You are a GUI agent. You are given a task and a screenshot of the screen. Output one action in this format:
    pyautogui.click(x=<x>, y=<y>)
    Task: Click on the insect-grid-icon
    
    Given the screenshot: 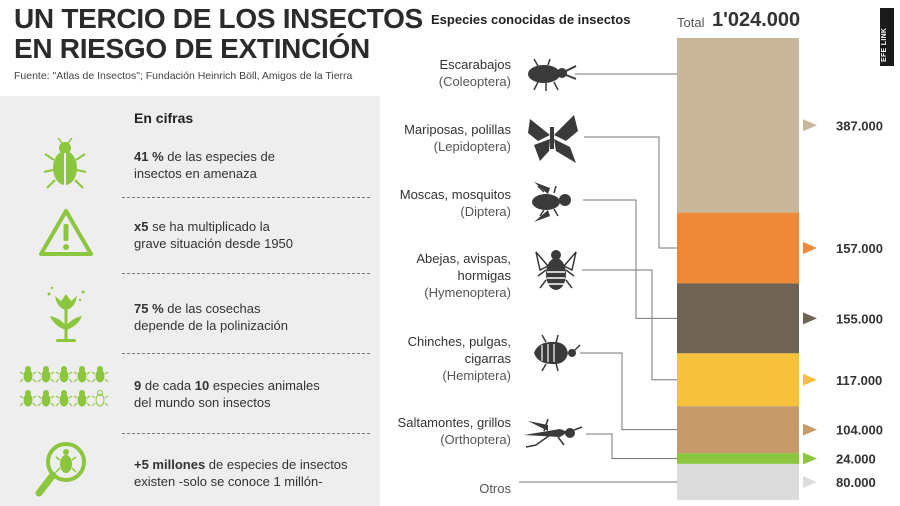 What is the action you would take?
    pyautogui.click(x=64, y=386)
    